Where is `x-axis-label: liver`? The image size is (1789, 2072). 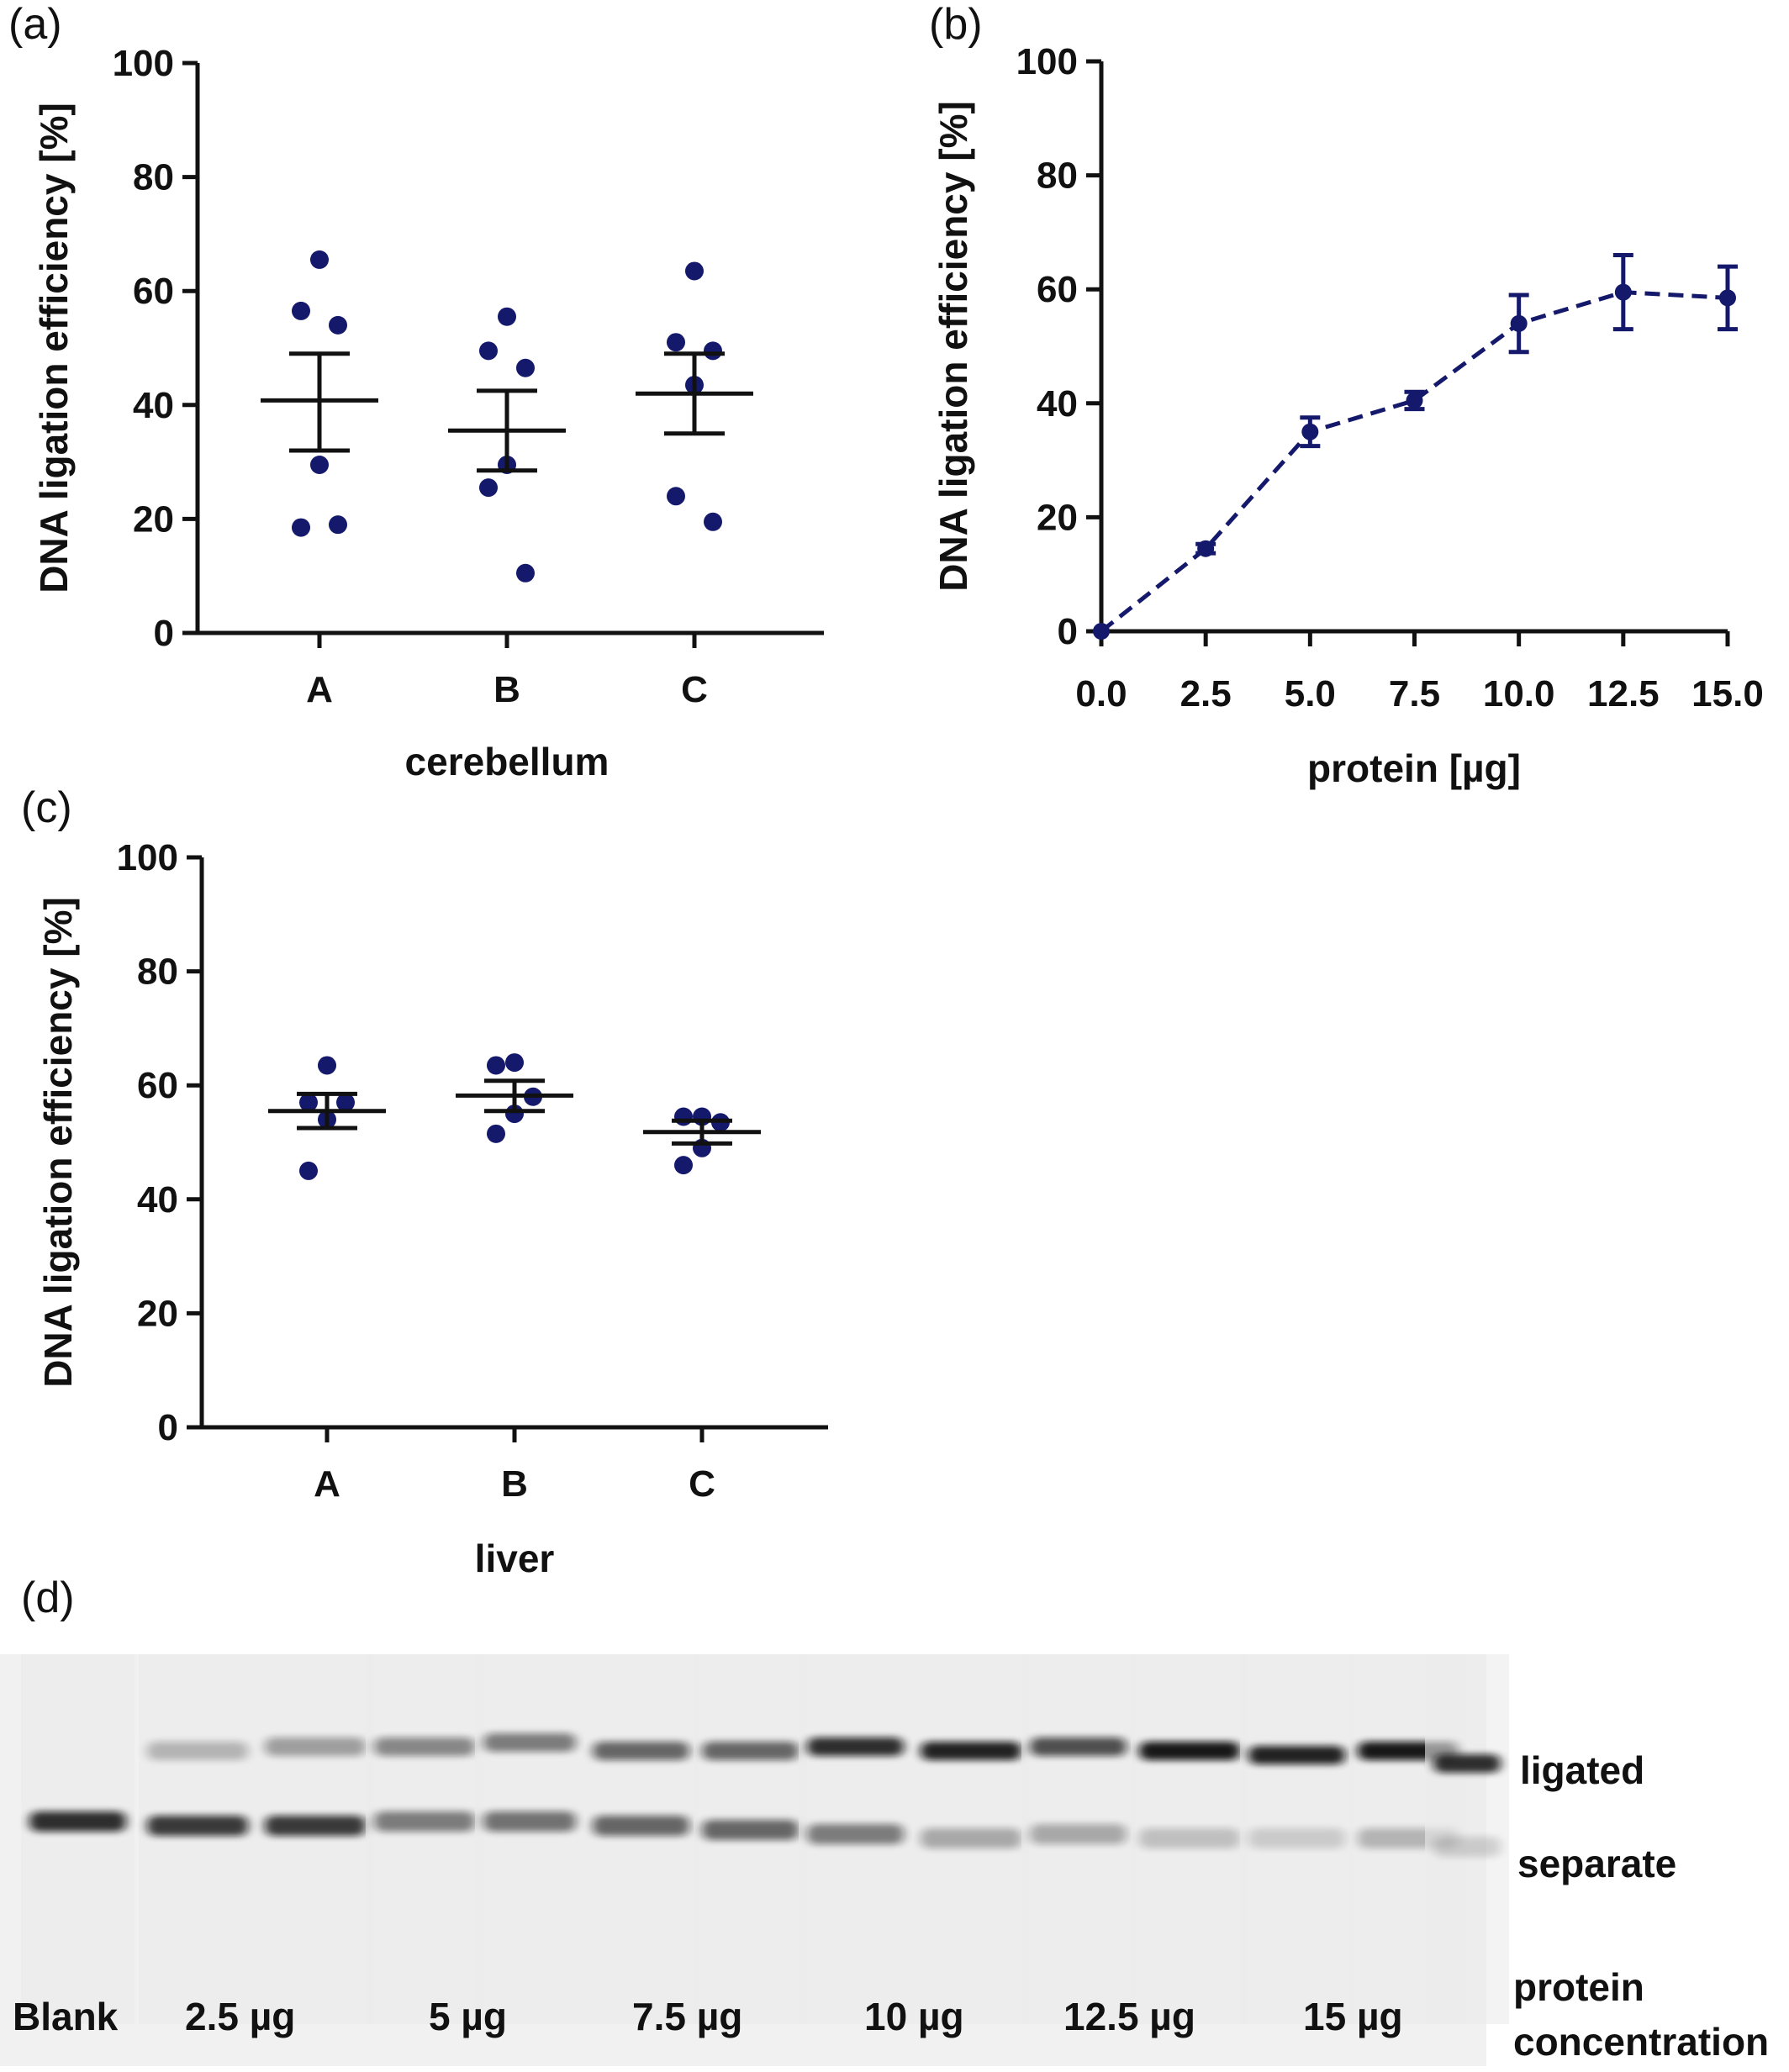
x-axis-label: liver is located at coordinates (515, 1558).